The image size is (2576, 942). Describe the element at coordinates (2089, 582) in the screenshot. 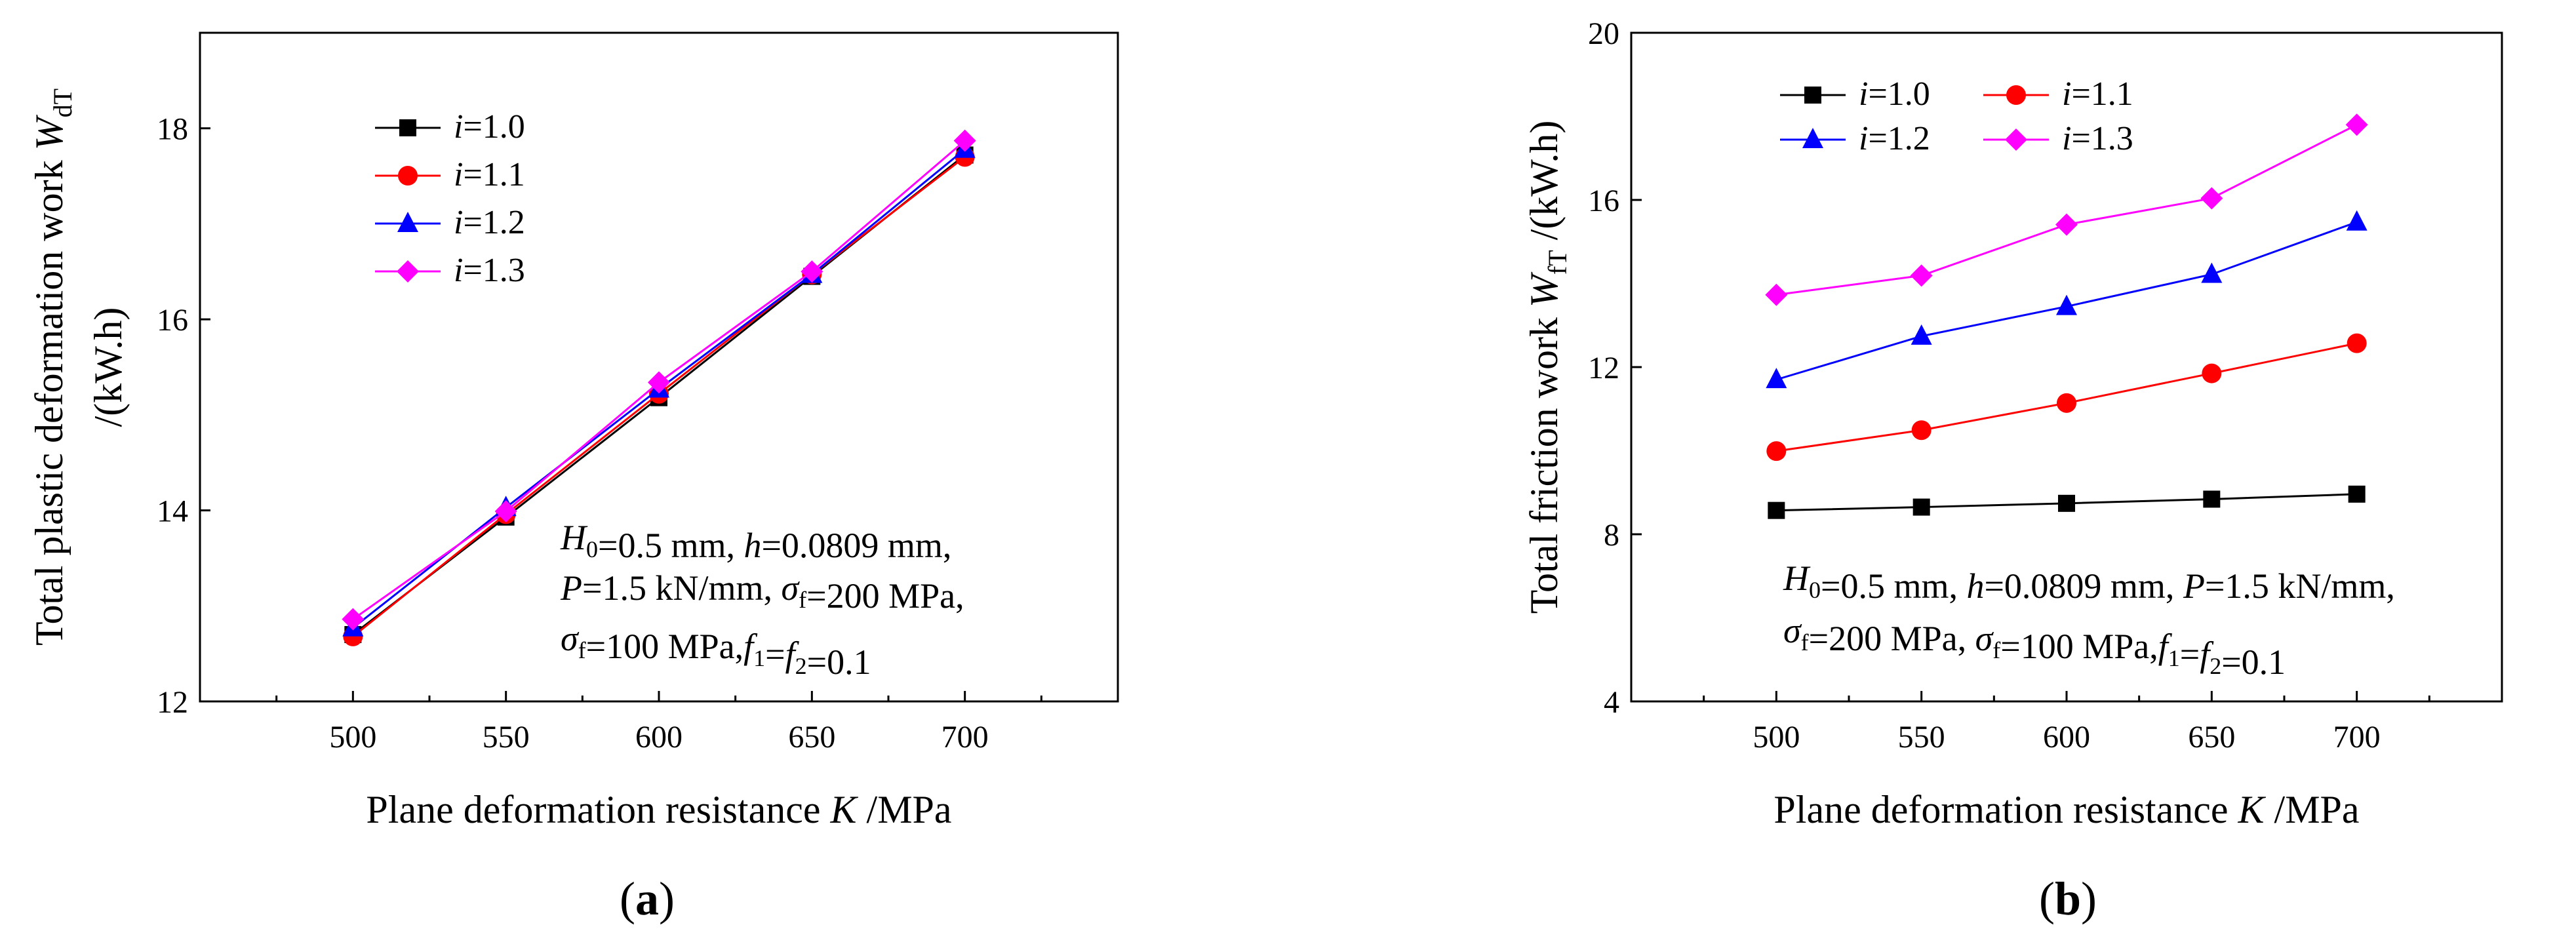

I see `parameter-note: H0=0.5 mm, h=0.0809 mm, P=1.5 kN/mm,` at that location.